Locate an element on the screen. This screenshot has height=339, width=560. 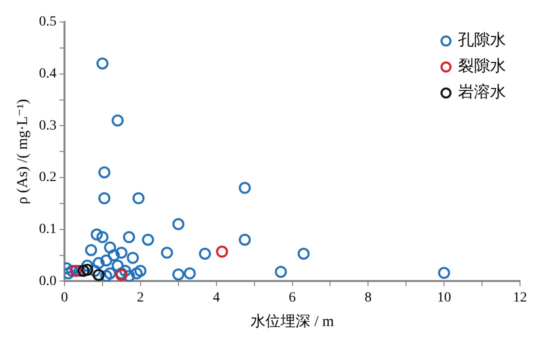
x-axis-title: 水位埋深 / m is located at coordinates (292, 321).